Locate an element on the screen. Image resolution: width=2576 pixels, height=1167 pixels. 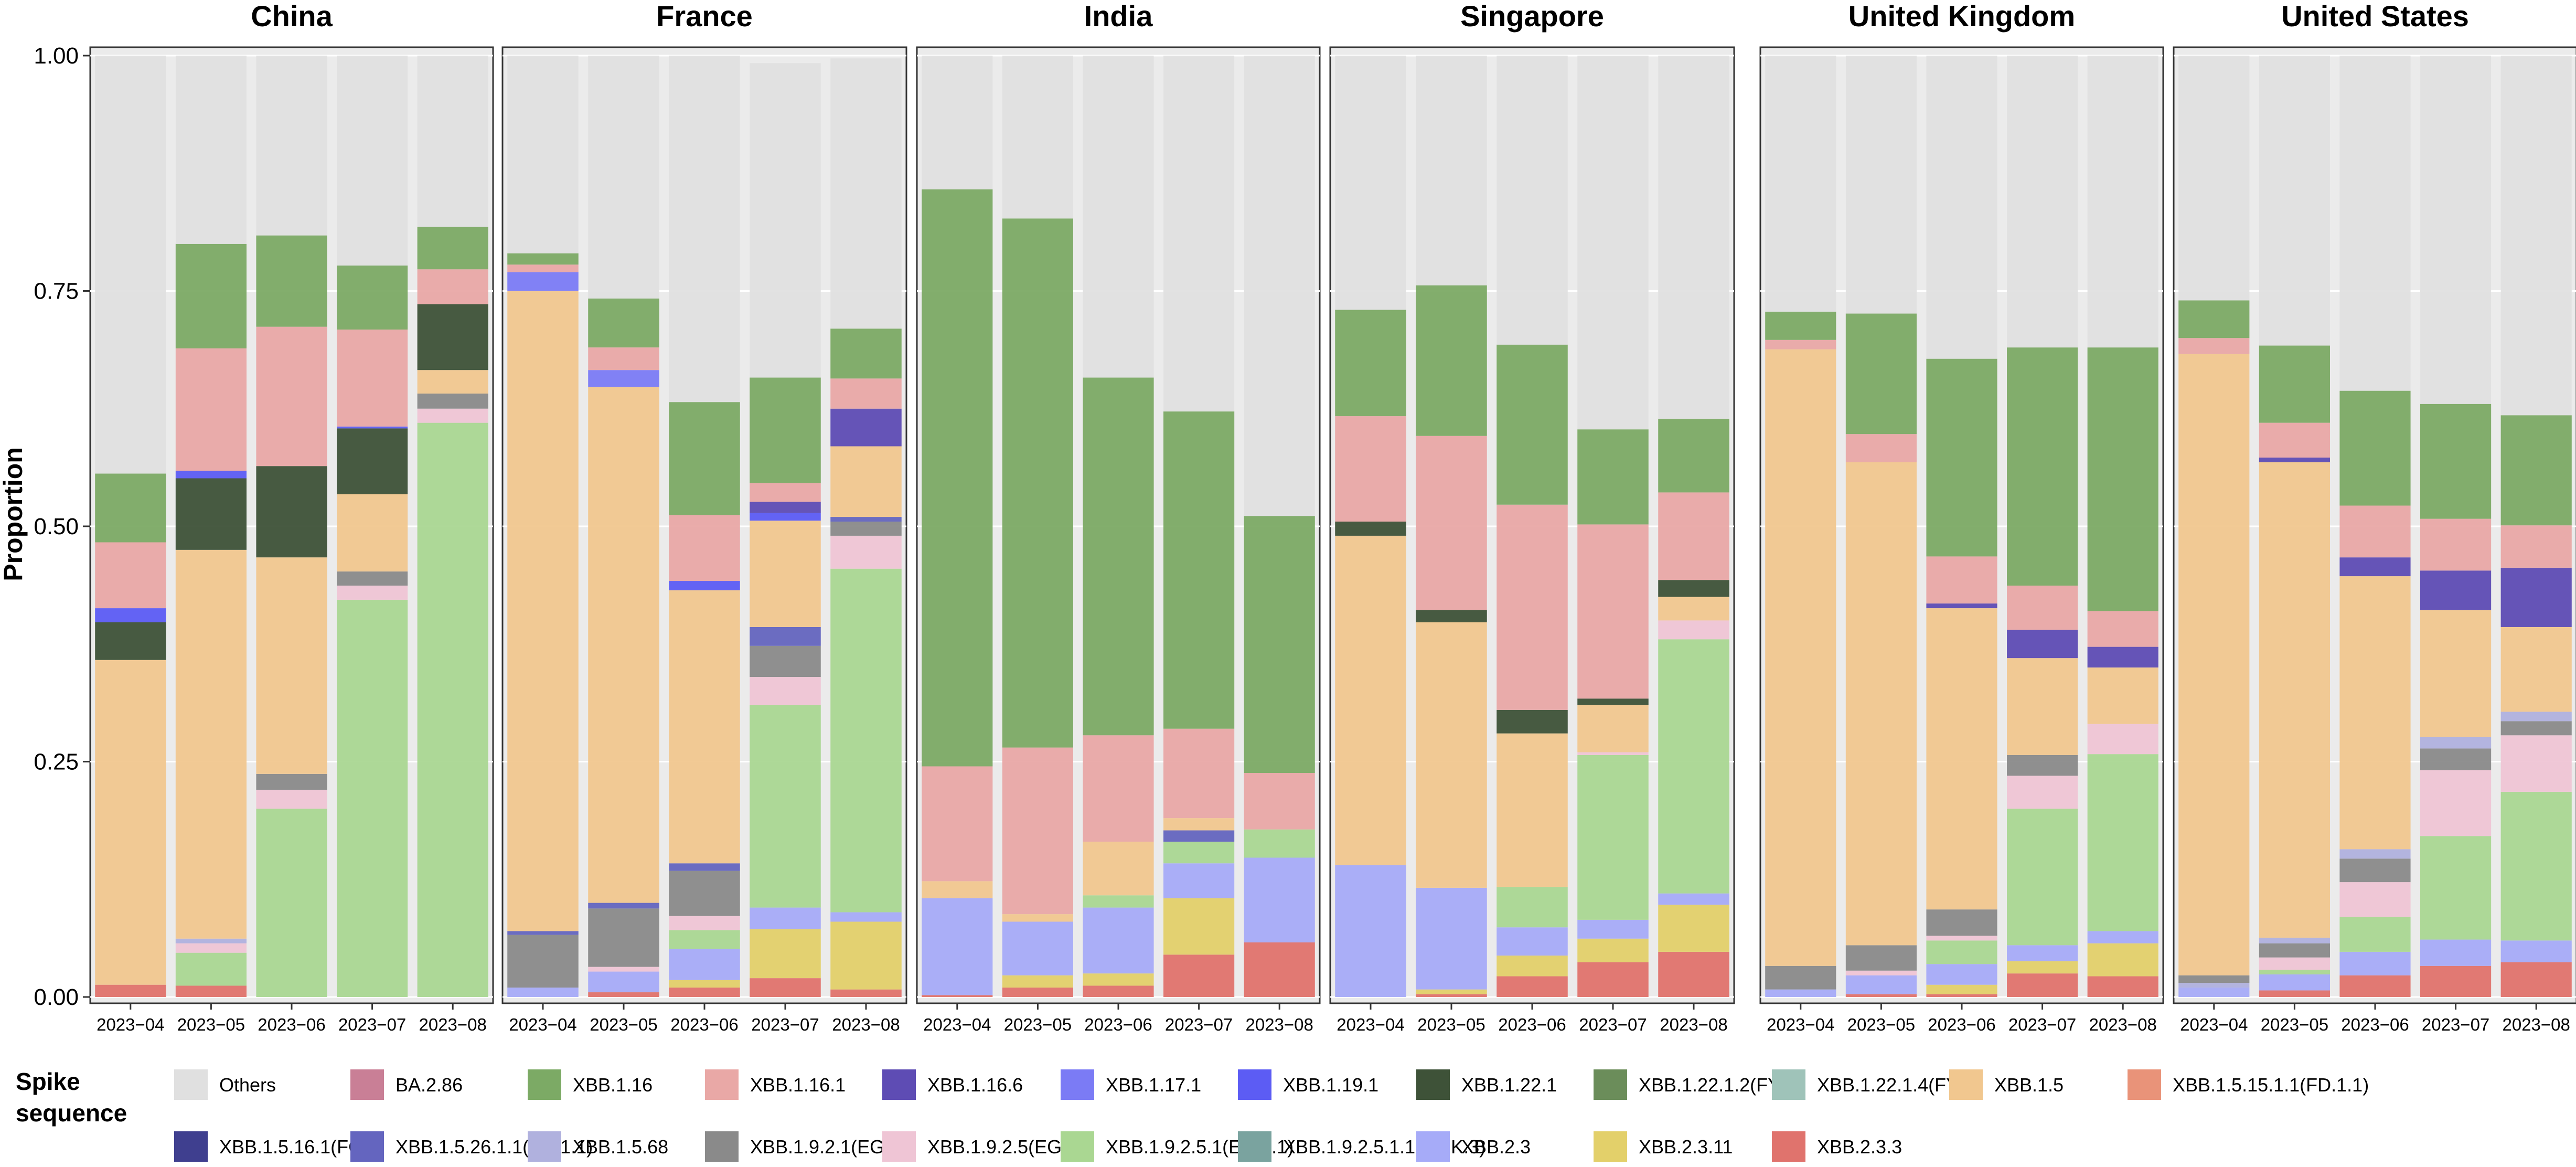
legend-label: XBB.1.9.2.5(EG.5) is located at coordinates (1005, 1147).